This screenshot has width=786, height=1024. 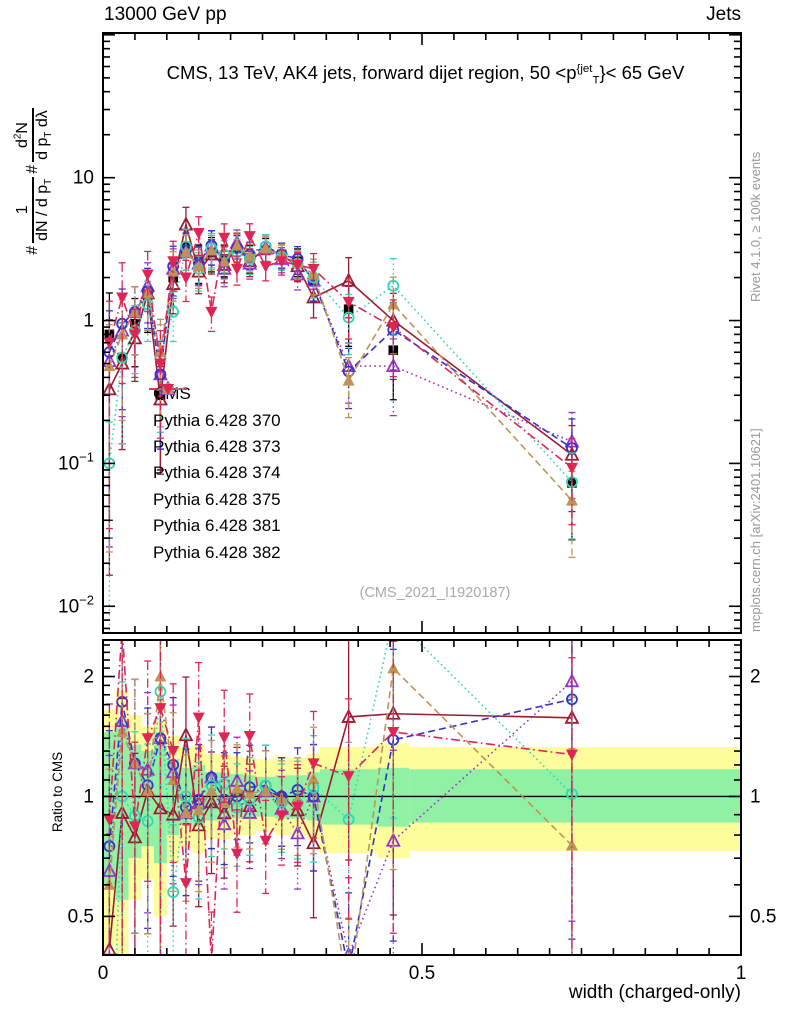 I want to click on legend-marker-icon, so click(x=168, y=390).